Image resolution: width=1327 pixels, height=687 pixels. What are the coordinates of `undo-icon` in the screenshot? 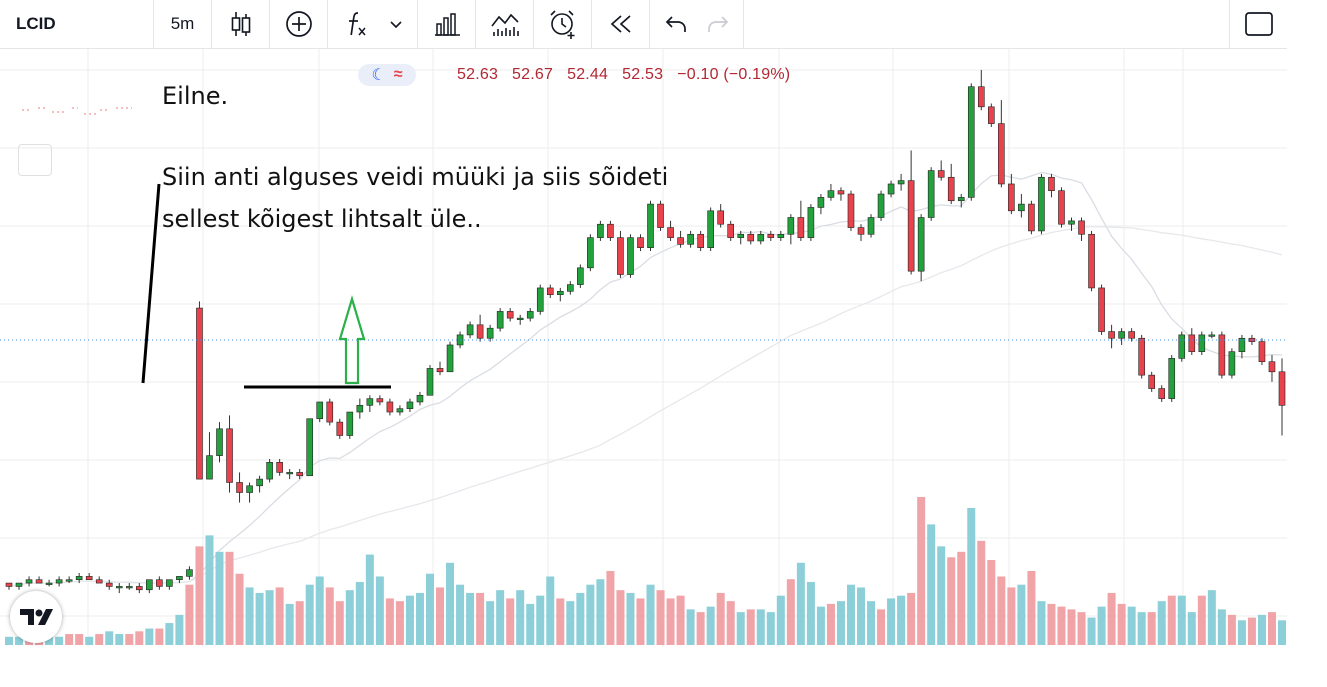 It's located at (676, 24).